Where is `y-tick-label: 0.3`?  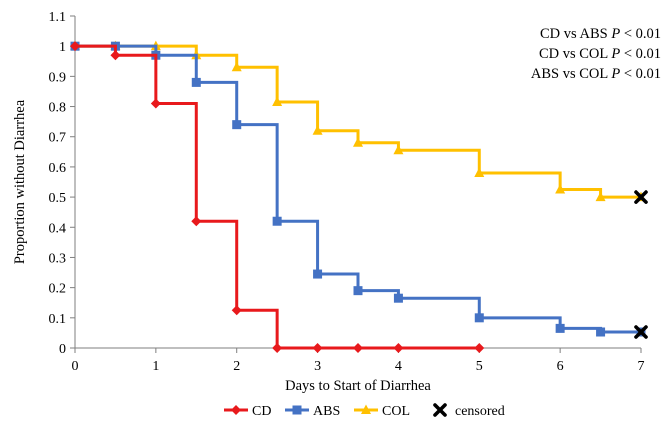
y-tick-label: 0.3 is located at coordinates (58, 258).